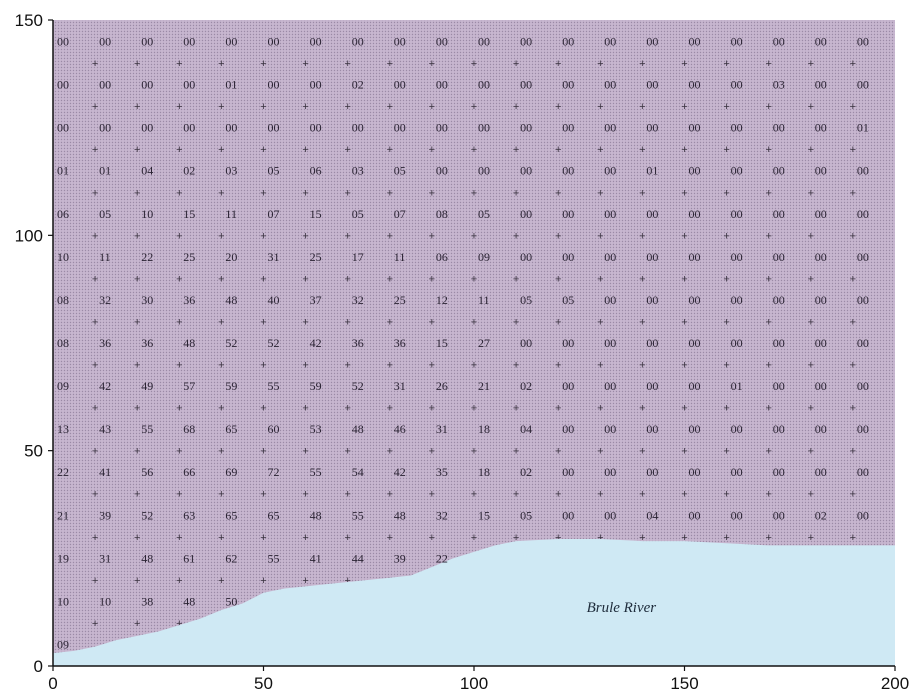  I want to click on x-tick-label: 0, so click(52, 683).